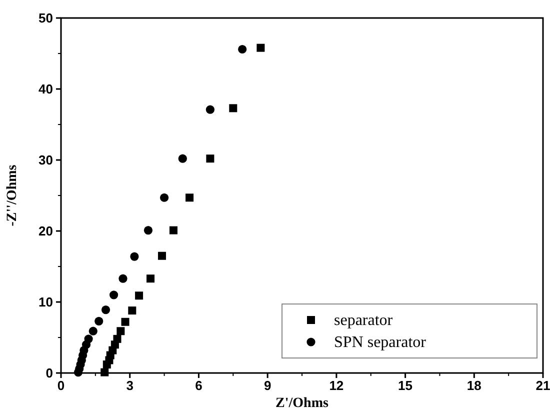 Image resolution: width=550 pixels, height=411 pixels. I want to click on y-tick-label: 40, so click(45, 89).